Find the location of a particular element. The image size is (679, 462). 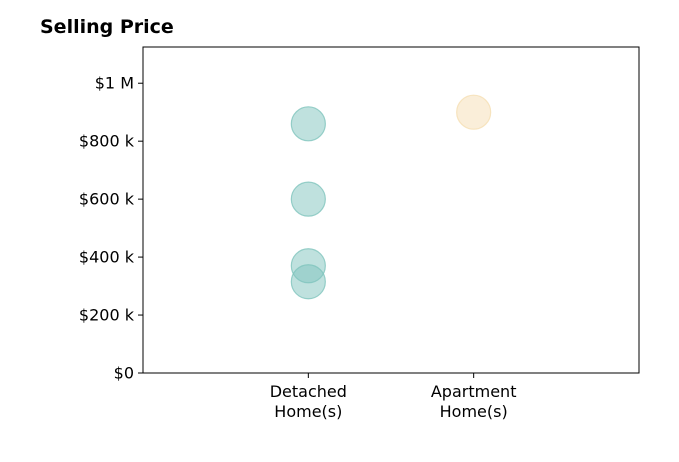

y-tick-label: $0 is located at coordinates (124, 373).